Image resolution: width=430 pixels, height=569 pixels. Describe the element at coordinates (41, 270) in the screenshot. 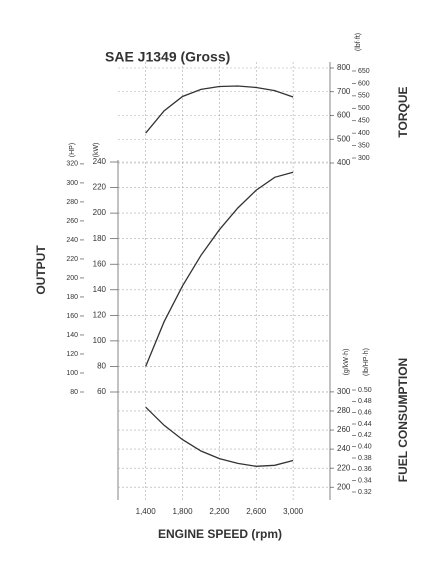

I see `section-title: OUTPUT` at that location.